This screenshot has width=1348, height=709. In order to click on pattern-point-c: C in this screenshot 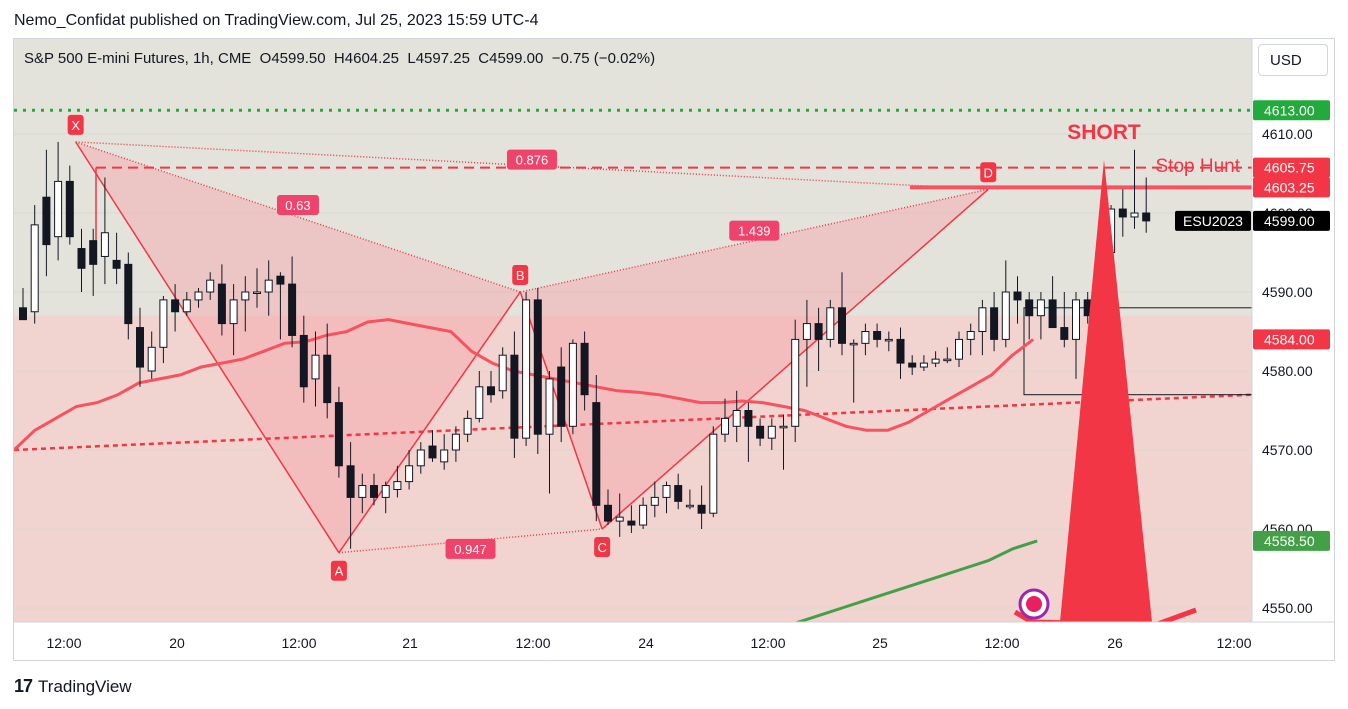, I will do `click(602, 547)`.